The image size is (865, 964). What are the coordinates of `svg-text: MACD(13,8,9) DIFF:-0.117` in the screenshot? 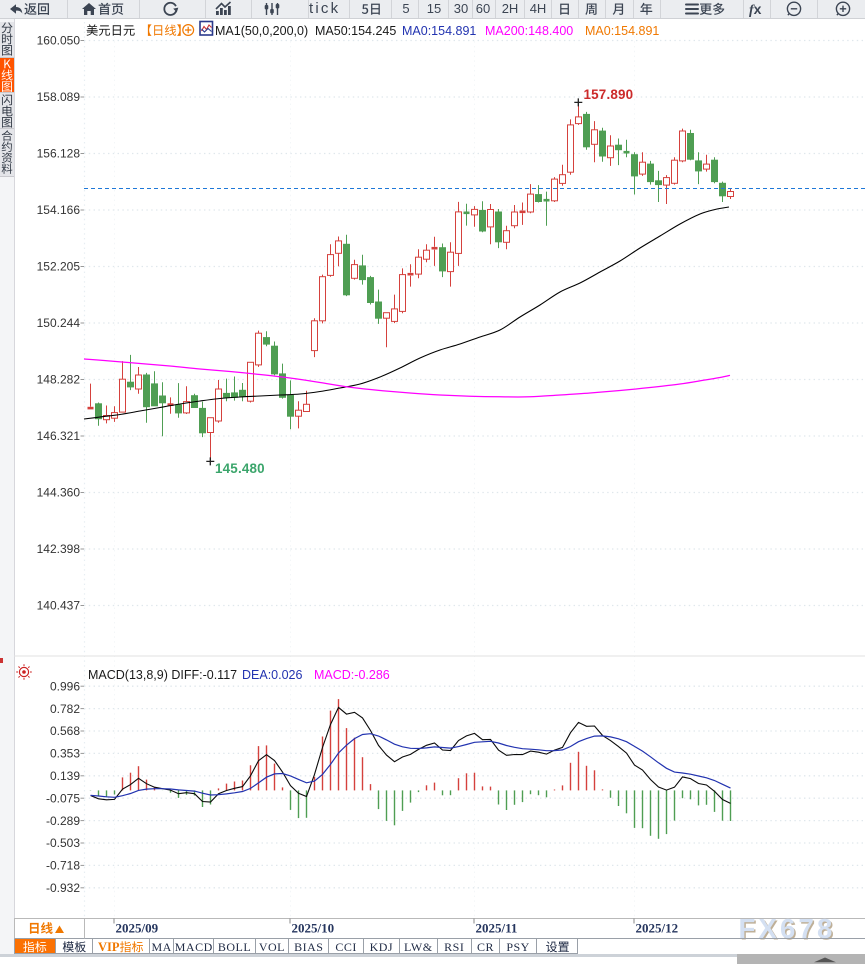 It's located at (162, 675).